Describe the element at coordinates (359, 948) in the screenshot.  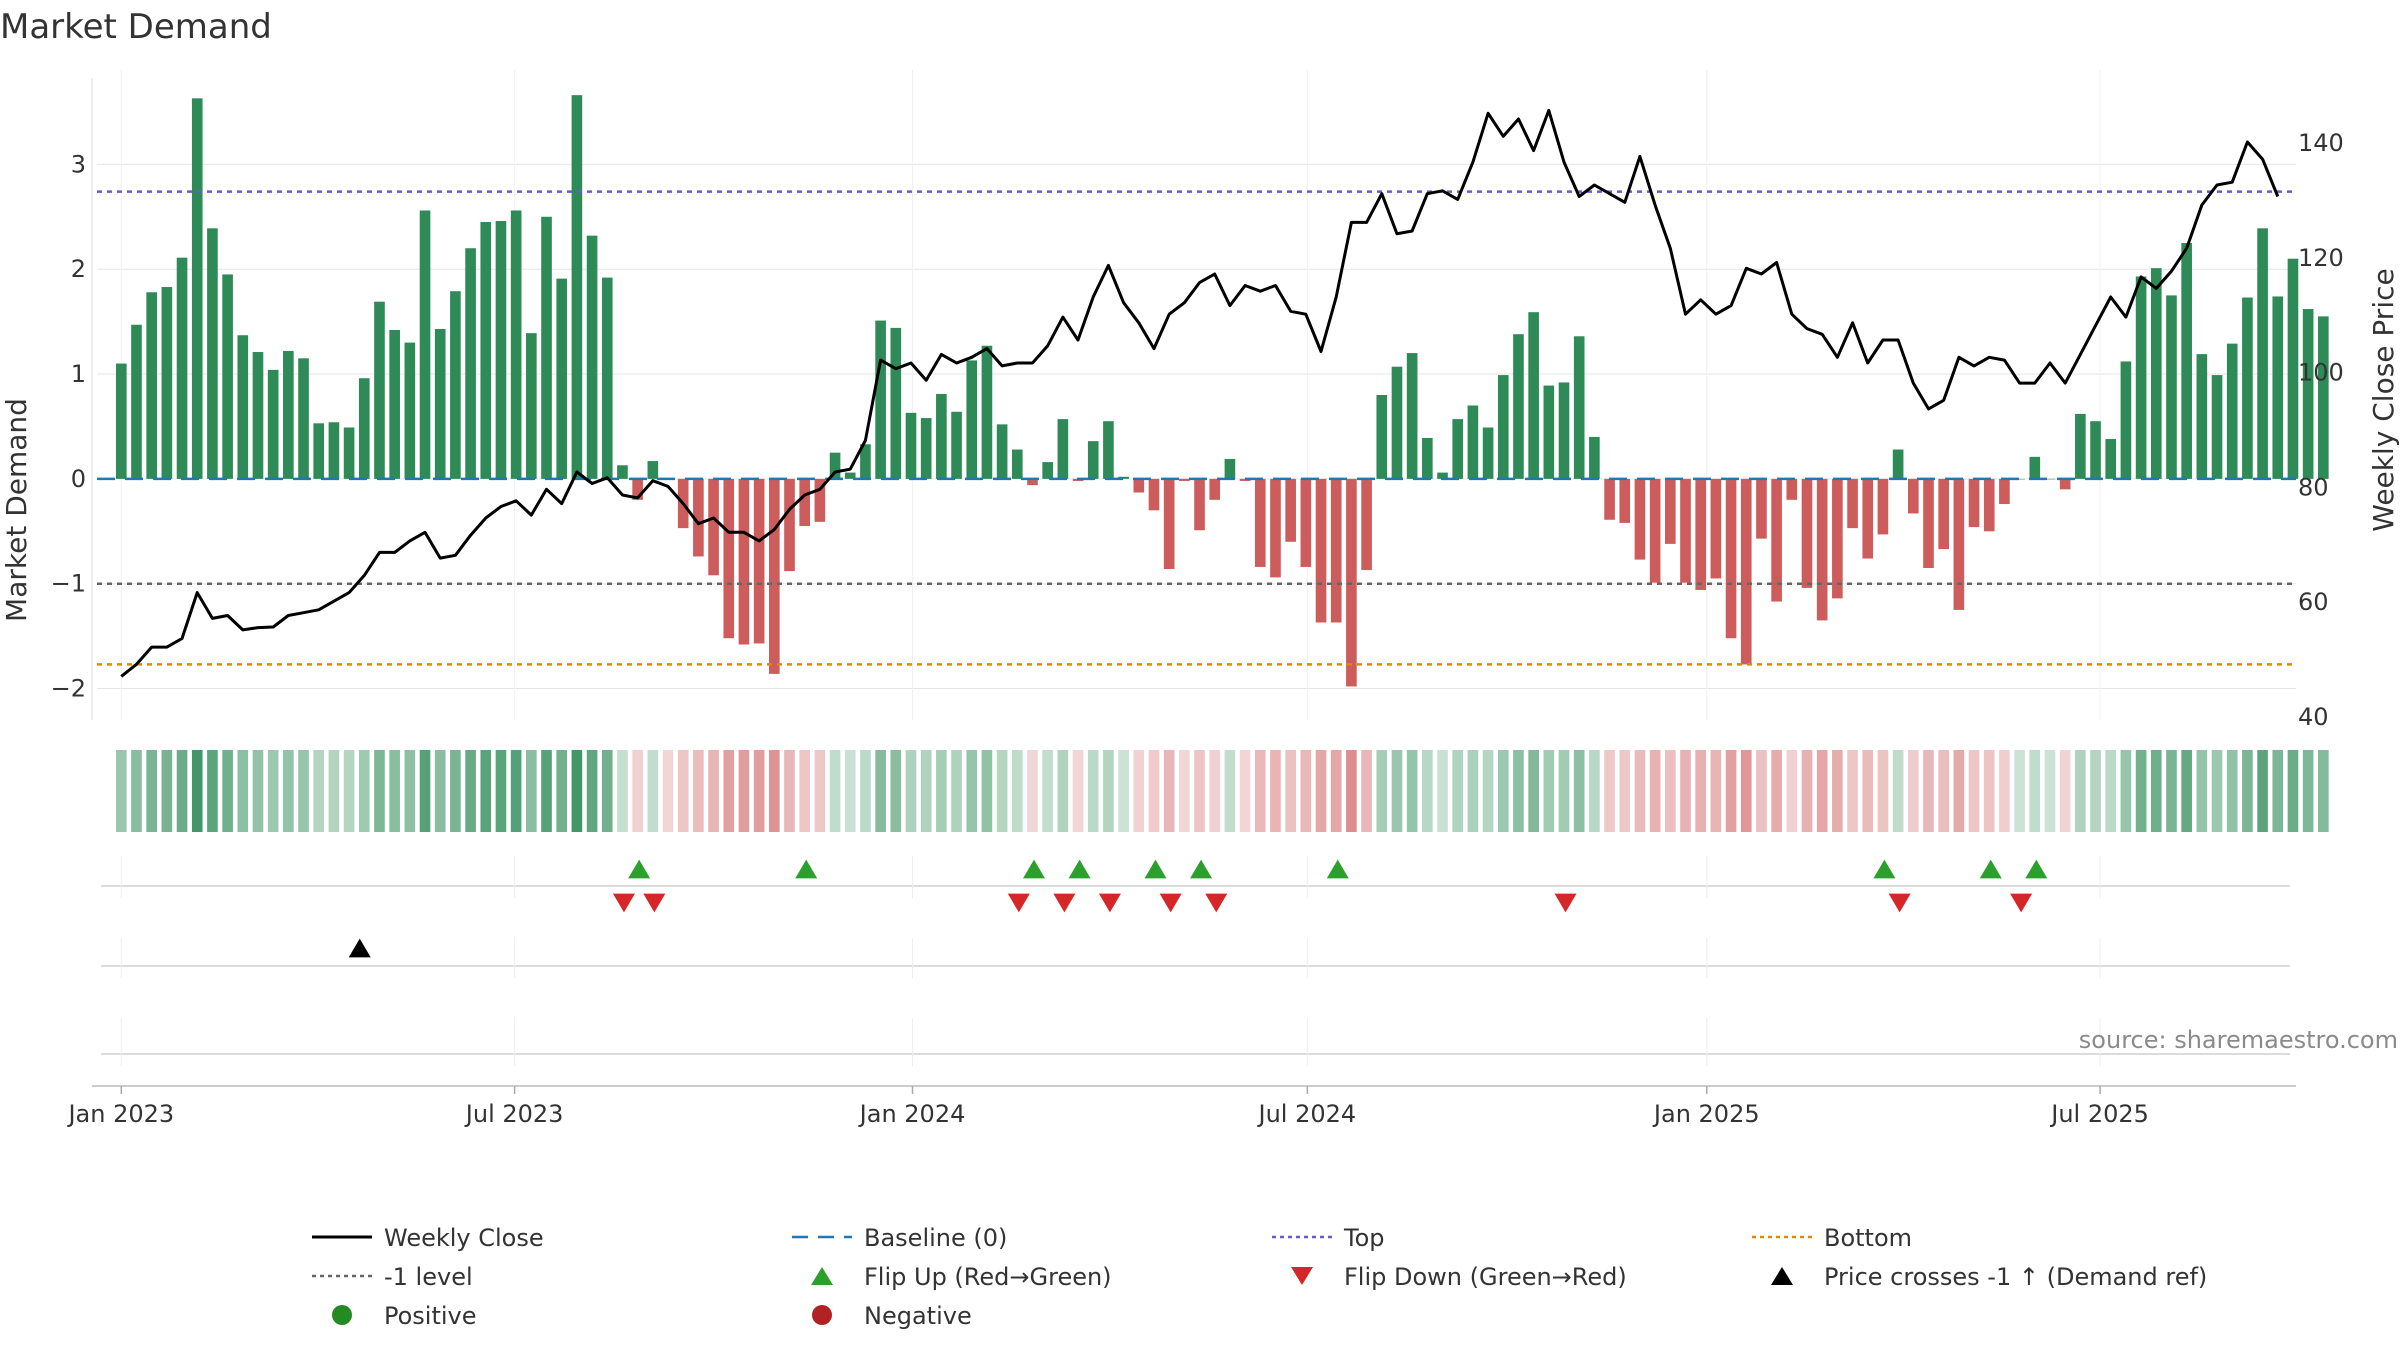
I see `price-cross-marker` at that location.